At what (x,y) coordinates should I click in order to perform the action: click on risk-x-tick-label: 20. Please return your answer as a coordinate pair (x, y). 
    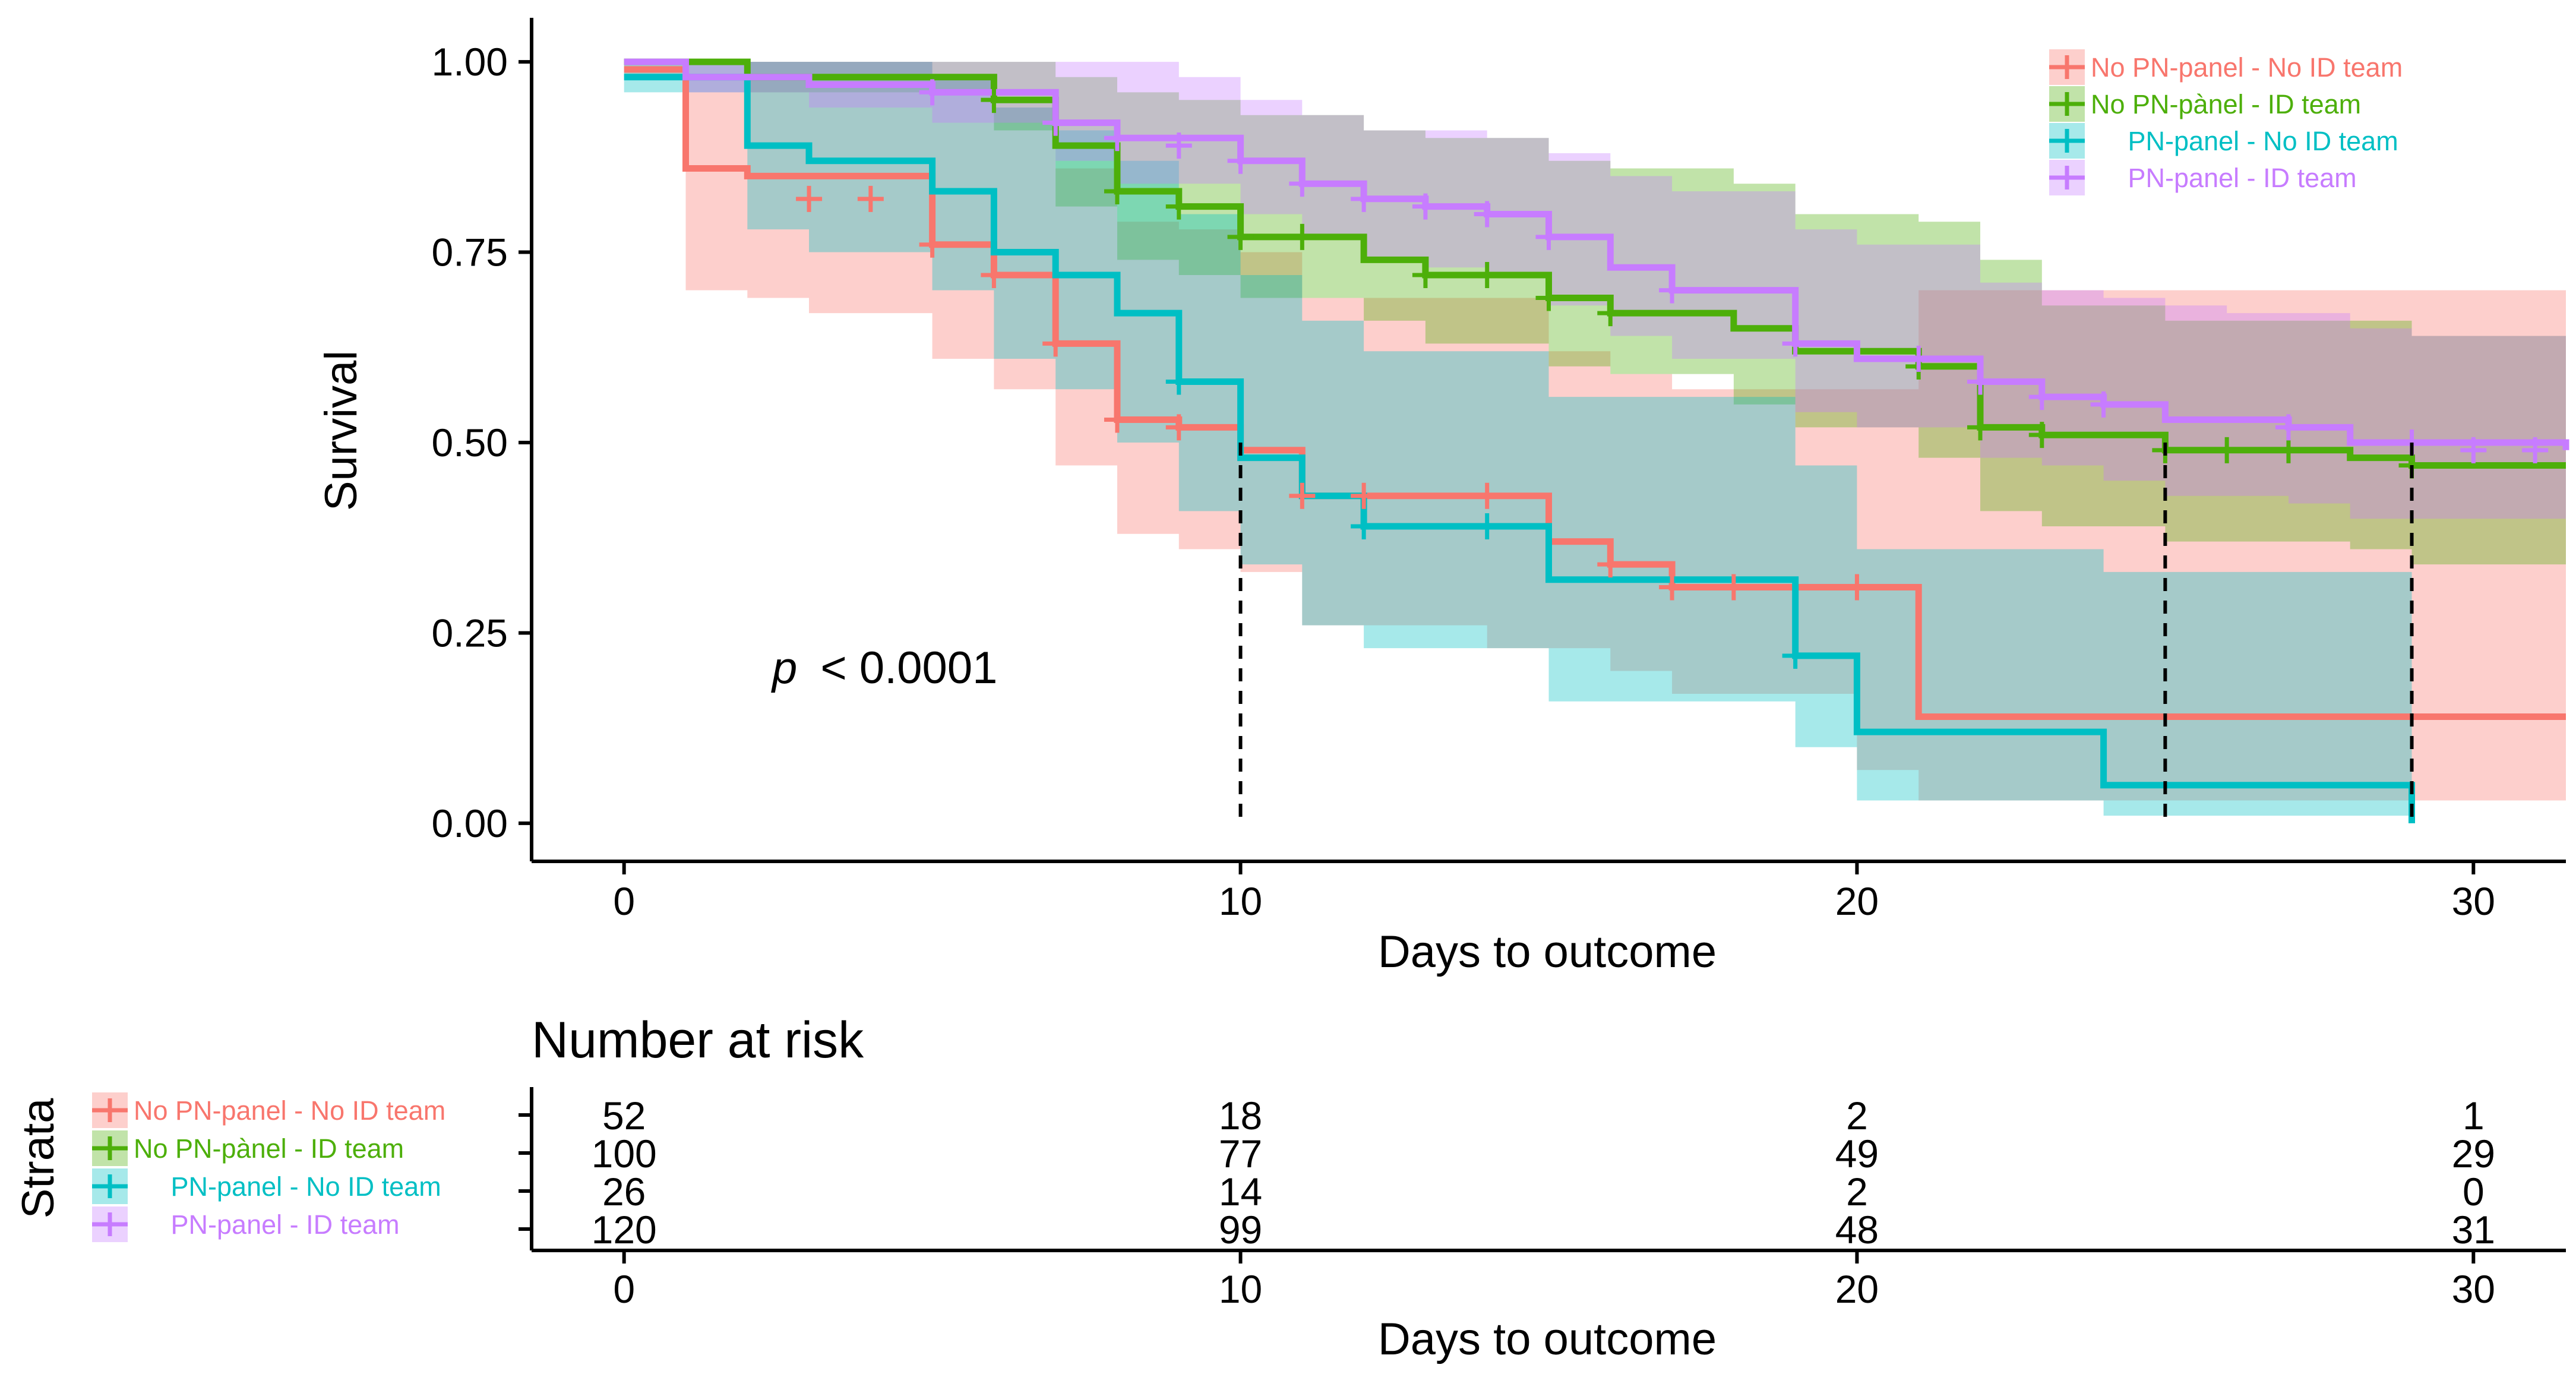
    Looking at the image, I should click on (1857, 1289).